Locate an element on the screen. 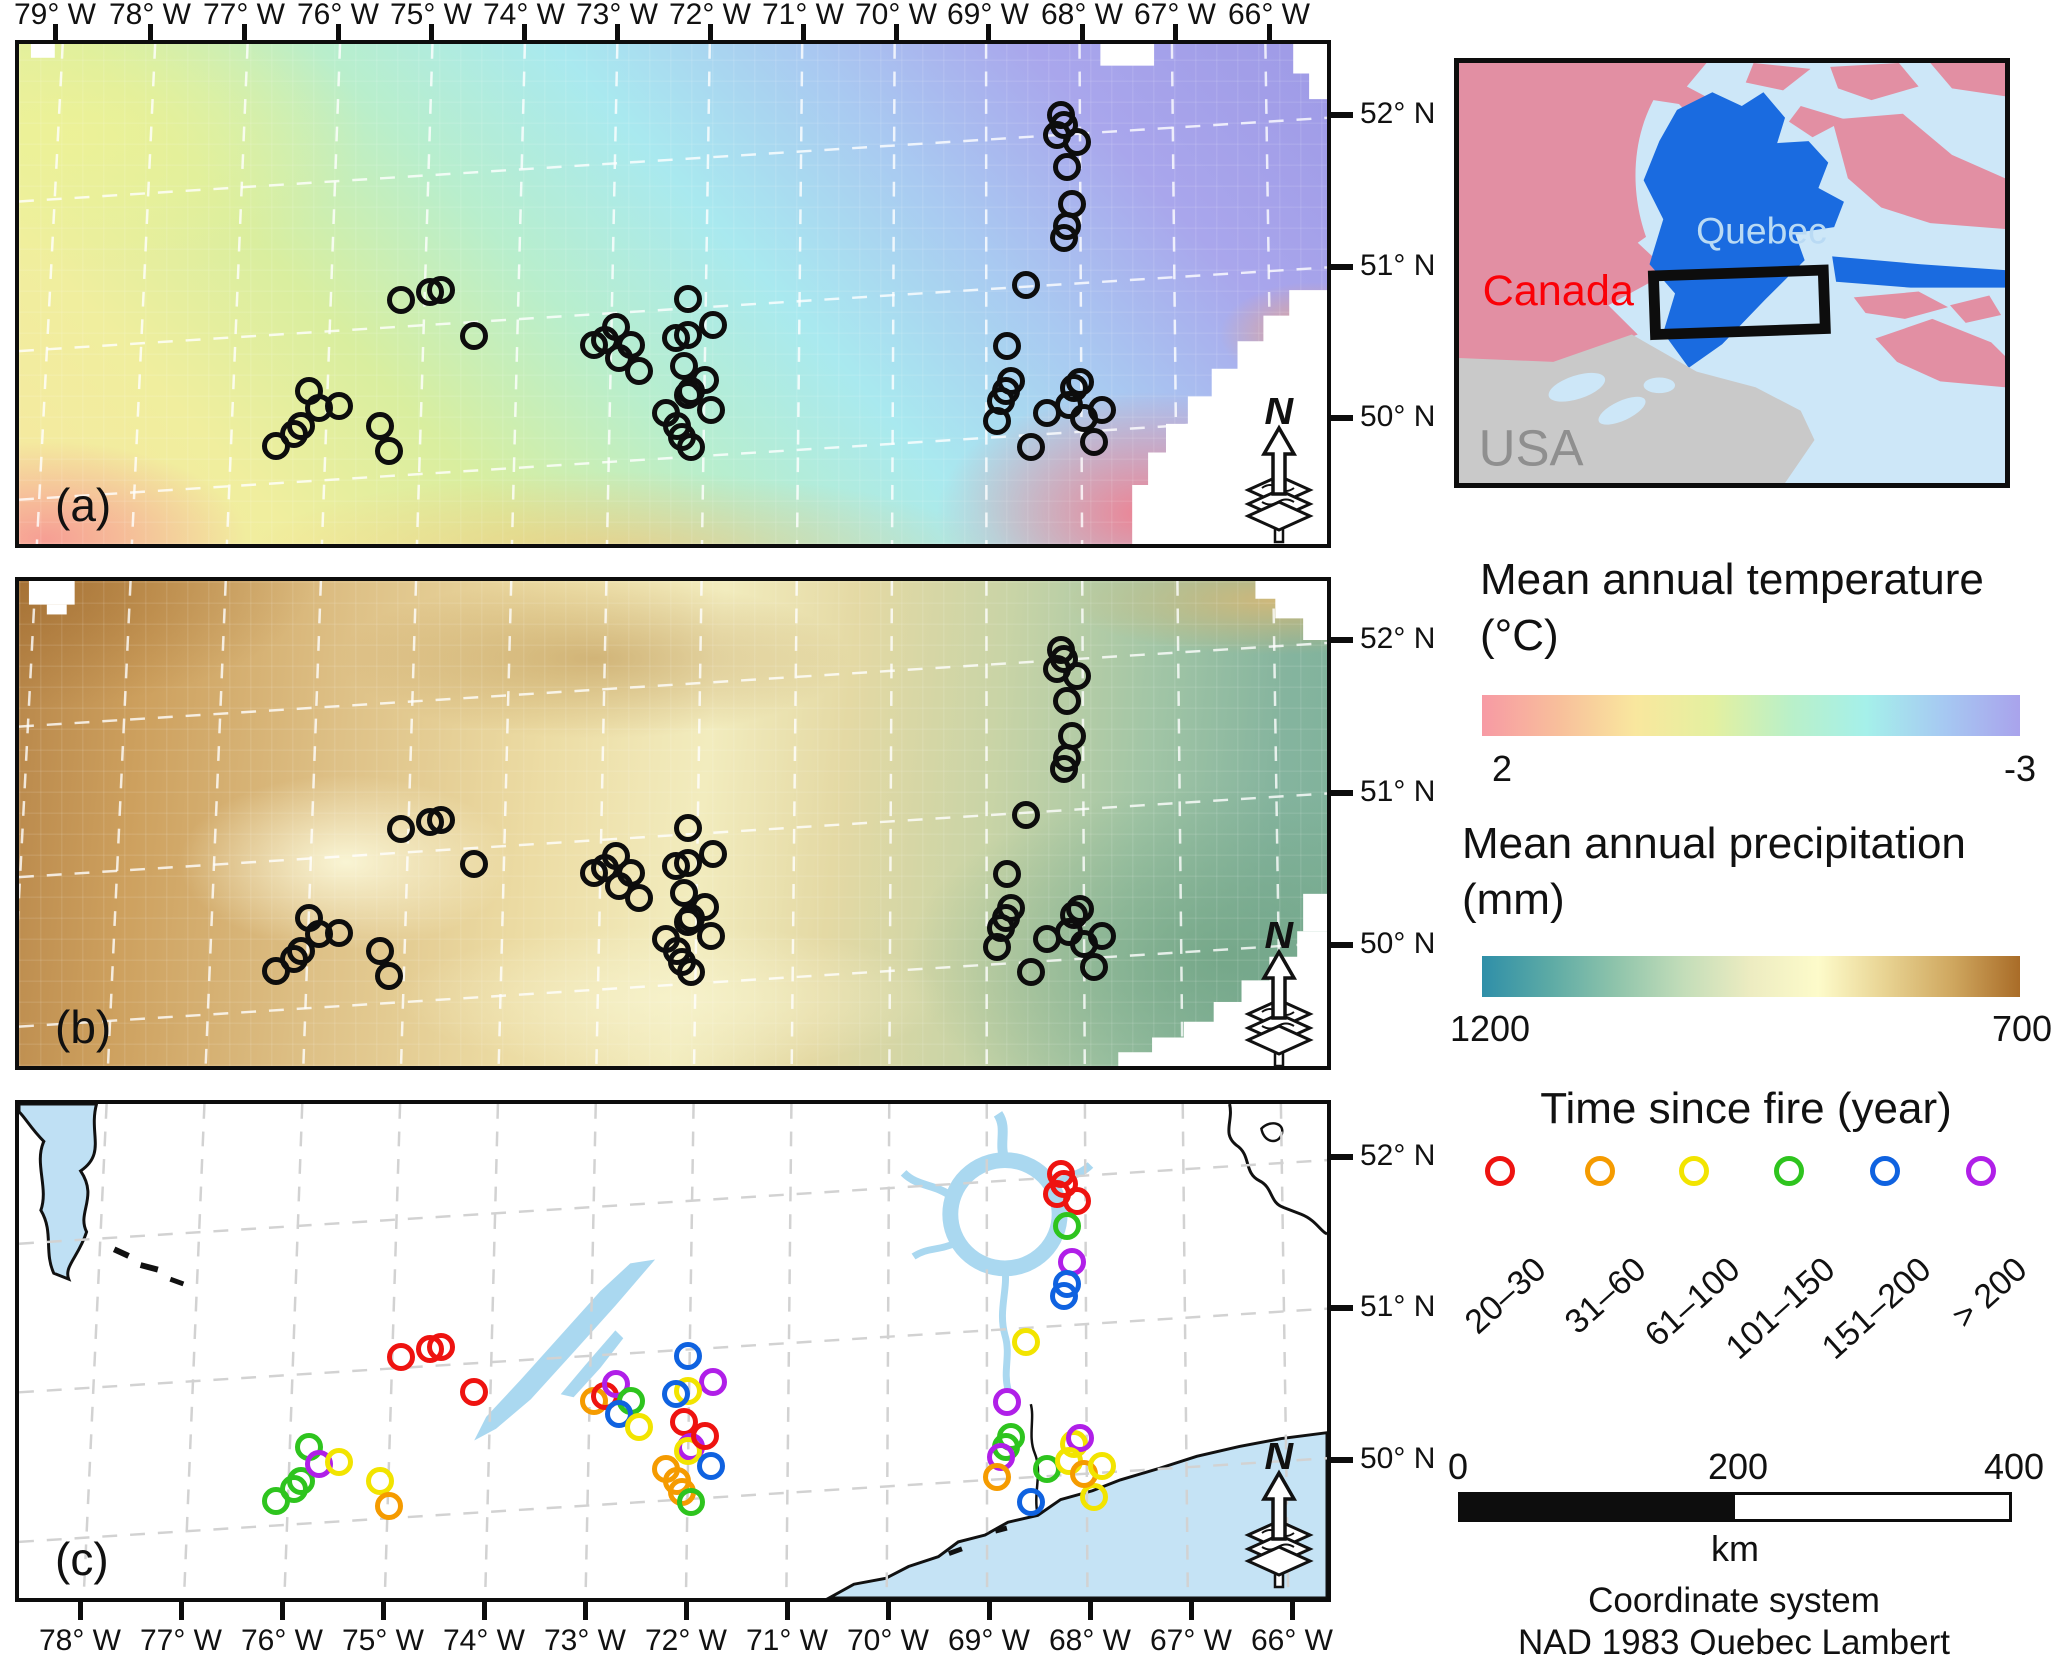 This screenshot has height=1655, width=2067. lon-label: 74° W is located at coordinates (524, 15).